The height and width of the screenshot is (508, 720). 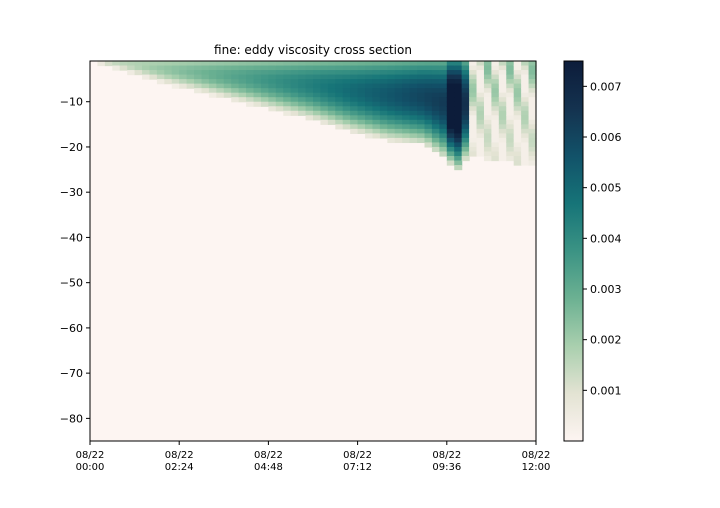 I want to click on y-tick-label: −60, so click(x=71, y=328).